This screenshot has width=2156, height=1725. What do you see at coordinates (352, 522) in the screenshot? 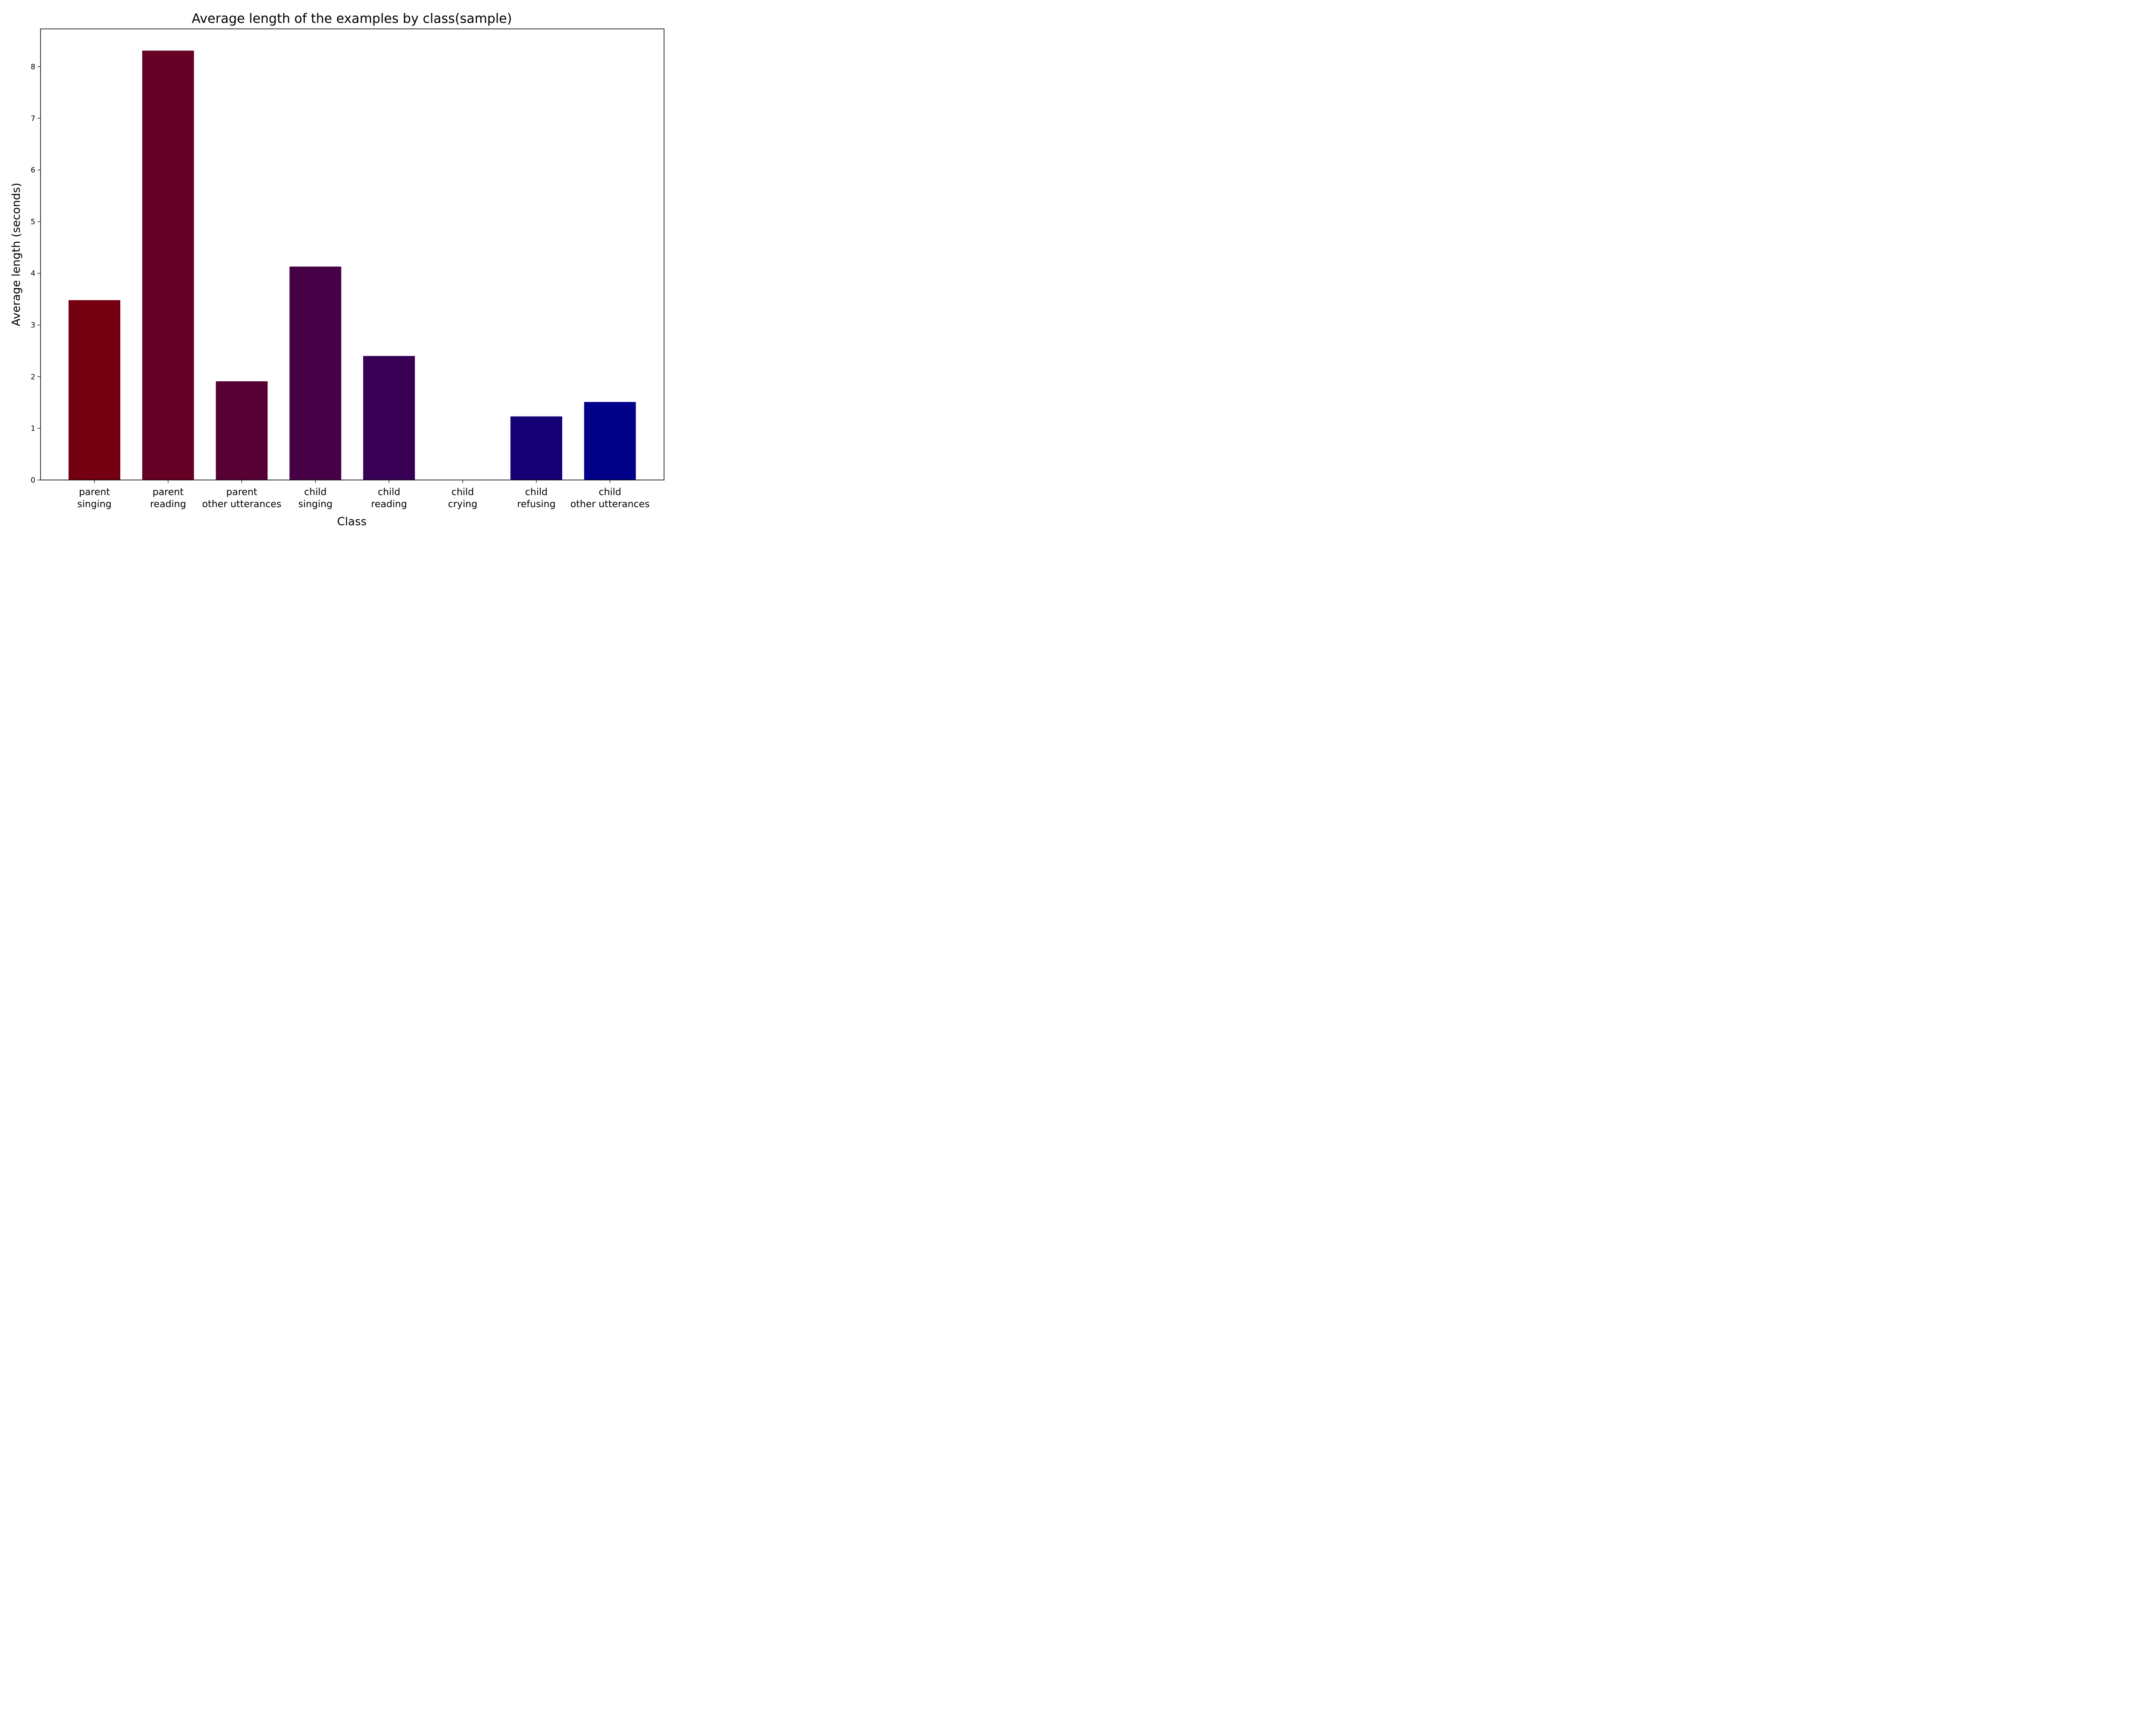
I see `x-axis-label: Class` at bounding box center [352, 522].